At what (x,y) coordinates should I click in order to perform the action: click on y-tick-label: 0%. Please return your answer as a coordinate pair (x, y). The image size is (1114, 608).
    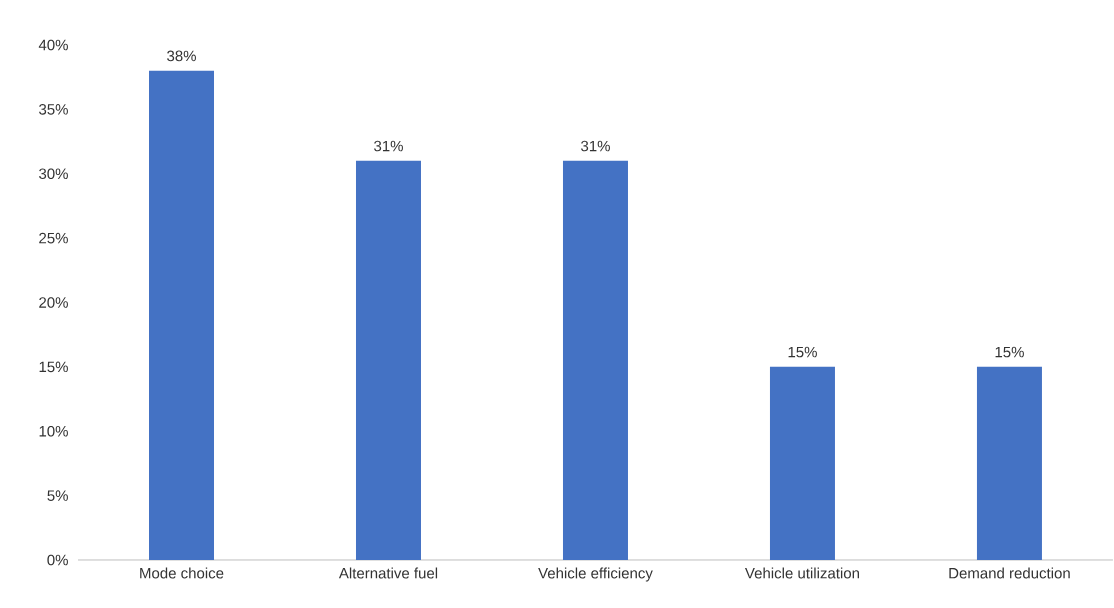
    Looking at the image, I should click on (57, 560).